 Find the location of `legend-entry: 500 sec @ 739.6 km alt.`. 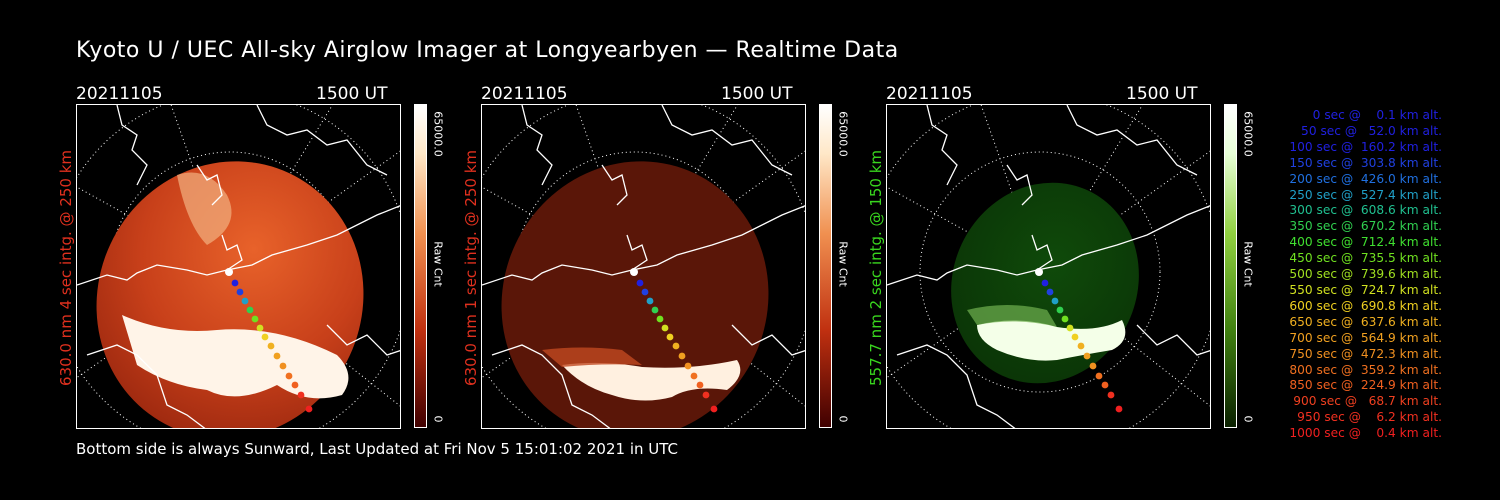

legend-entry: 500 sec @ 739.6 km alt. is located at coordinates (1363, 274).